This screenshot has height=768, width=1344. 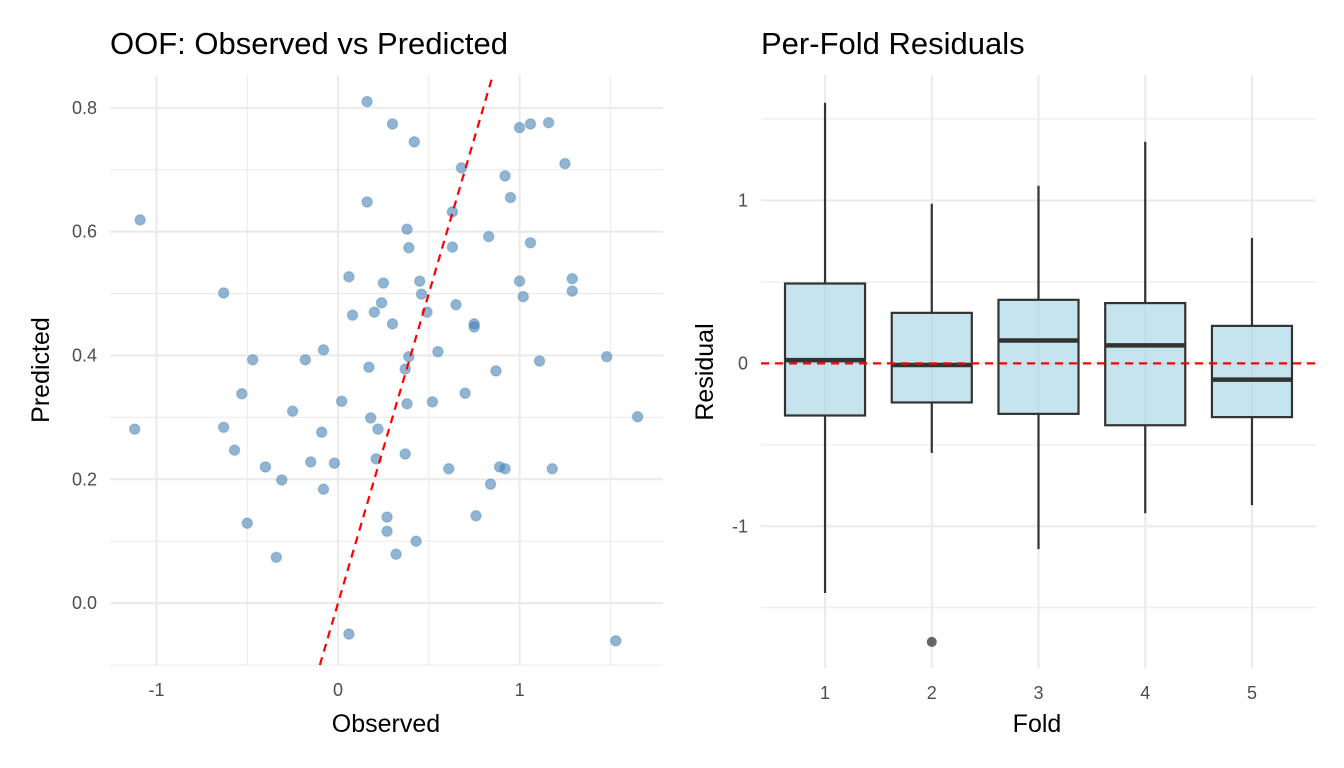 I want to click on boxplot-y-tick-label: 1, so click(x=743, y=200).